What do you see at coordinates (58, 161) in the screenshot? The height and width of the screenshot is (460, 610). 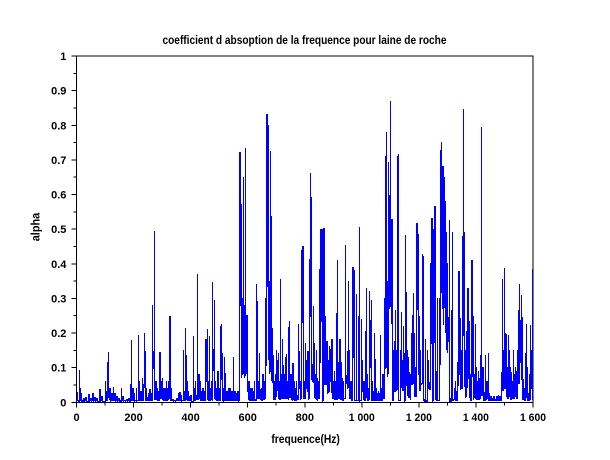 I see `svg-text: 0.7` at bounding box center [58, 161].